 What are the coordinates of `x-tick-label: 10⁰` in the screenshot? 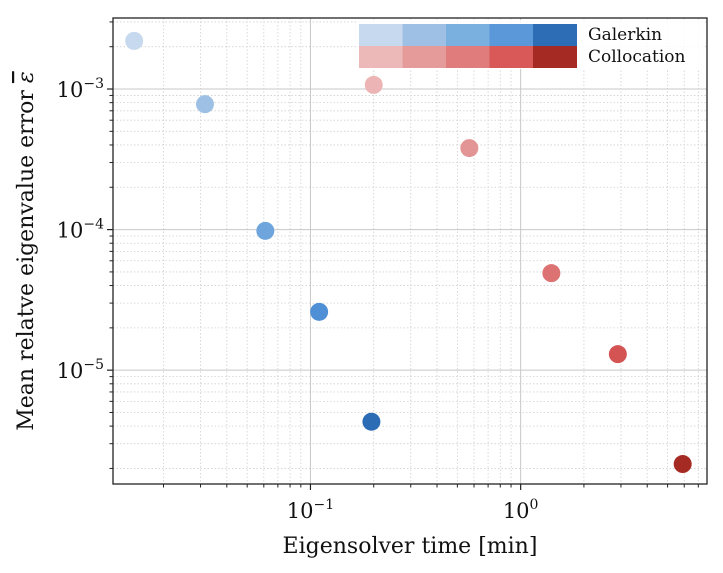 It's located at (521, 510).